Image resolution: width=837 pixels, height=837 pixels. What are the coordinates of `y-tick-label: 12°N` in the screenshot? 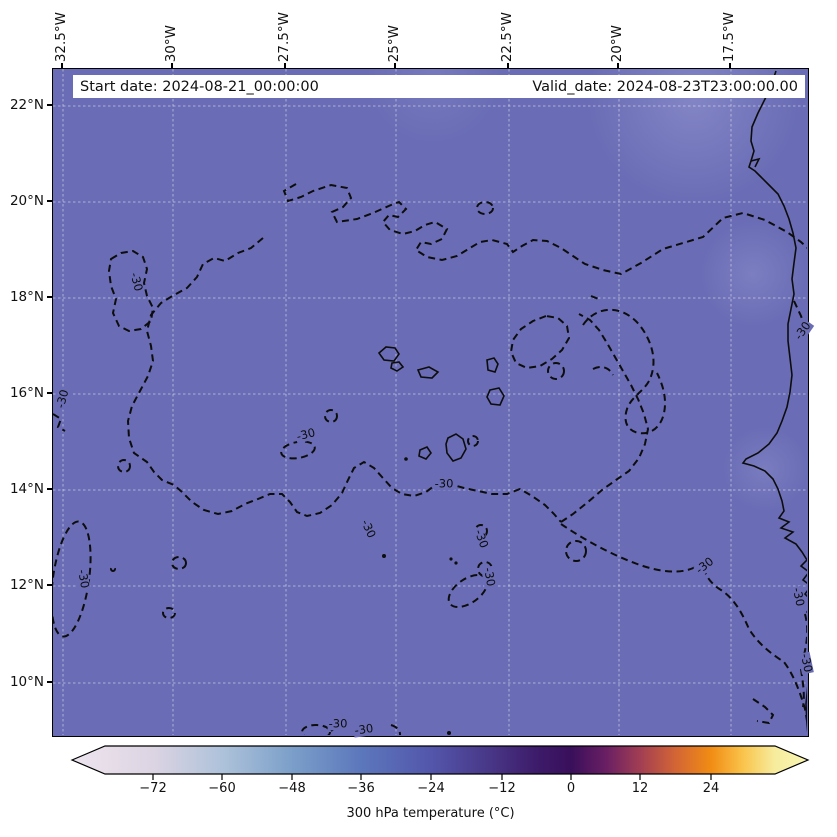 It's located at (26, 585).